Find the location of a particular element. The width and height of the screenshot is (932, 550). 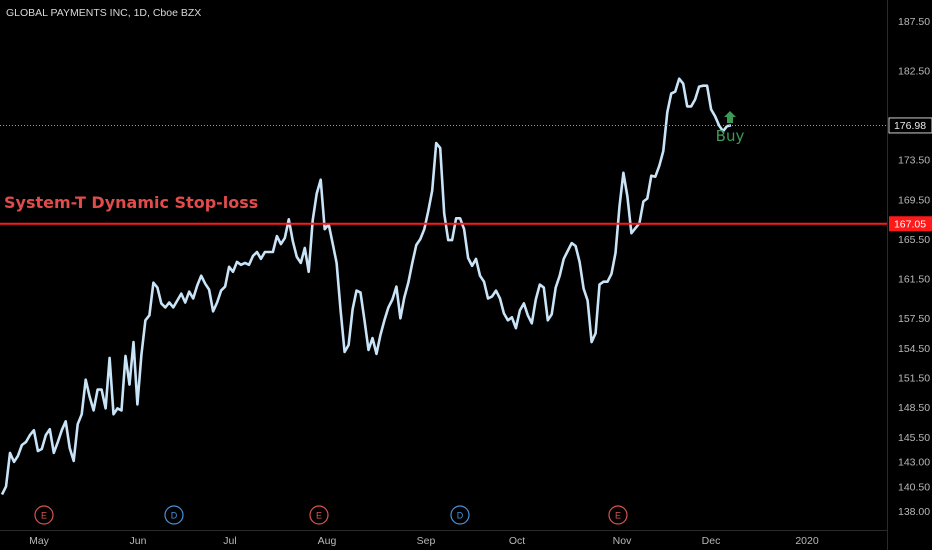

x-tick-label: Aug is located at coordinates (327, 541).